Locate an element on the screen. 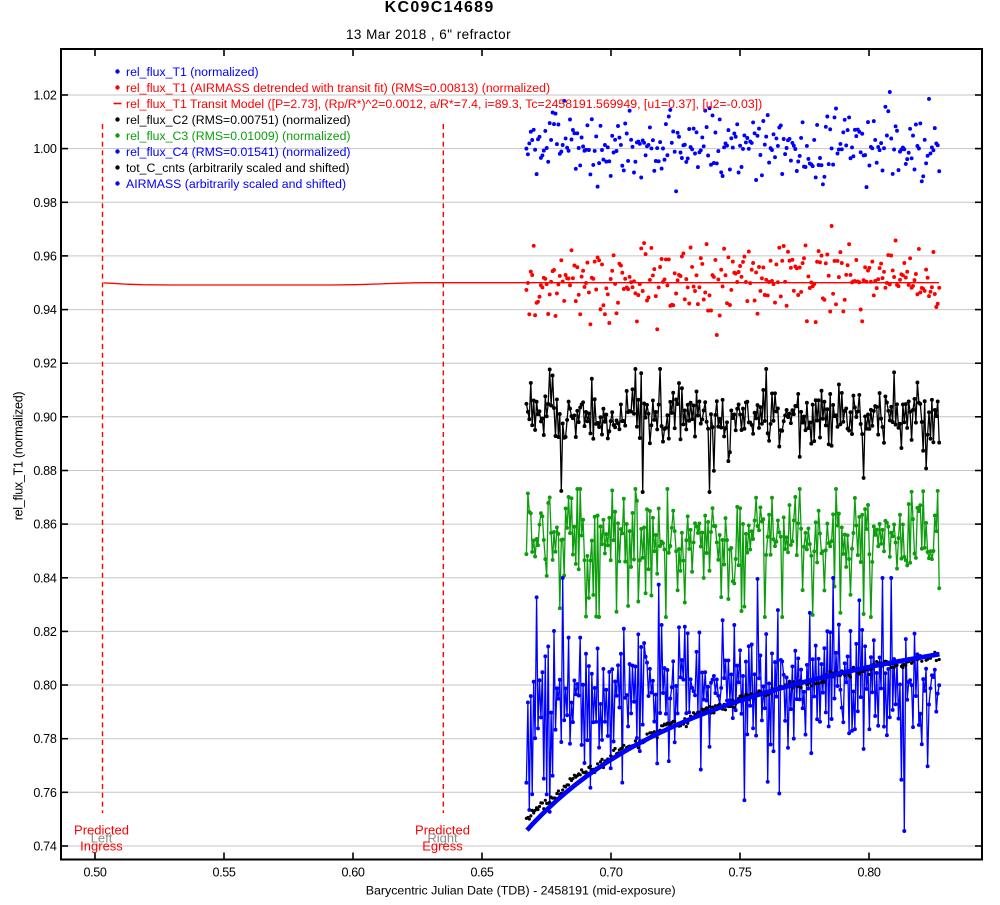  svg-text: Egress is located at coordinates (442, 846).